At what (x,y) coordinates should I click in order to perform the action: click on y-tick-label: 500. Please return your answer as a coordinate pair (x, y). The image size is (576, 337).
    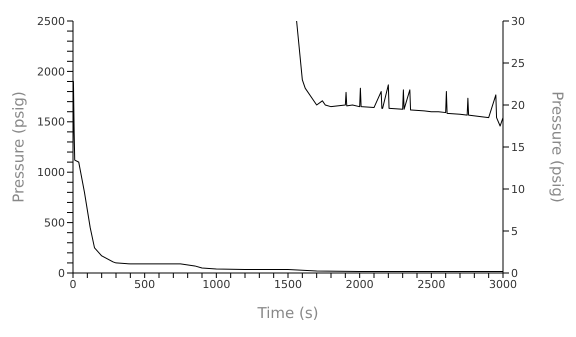
    Looking at the image, I should click on (54, 223).